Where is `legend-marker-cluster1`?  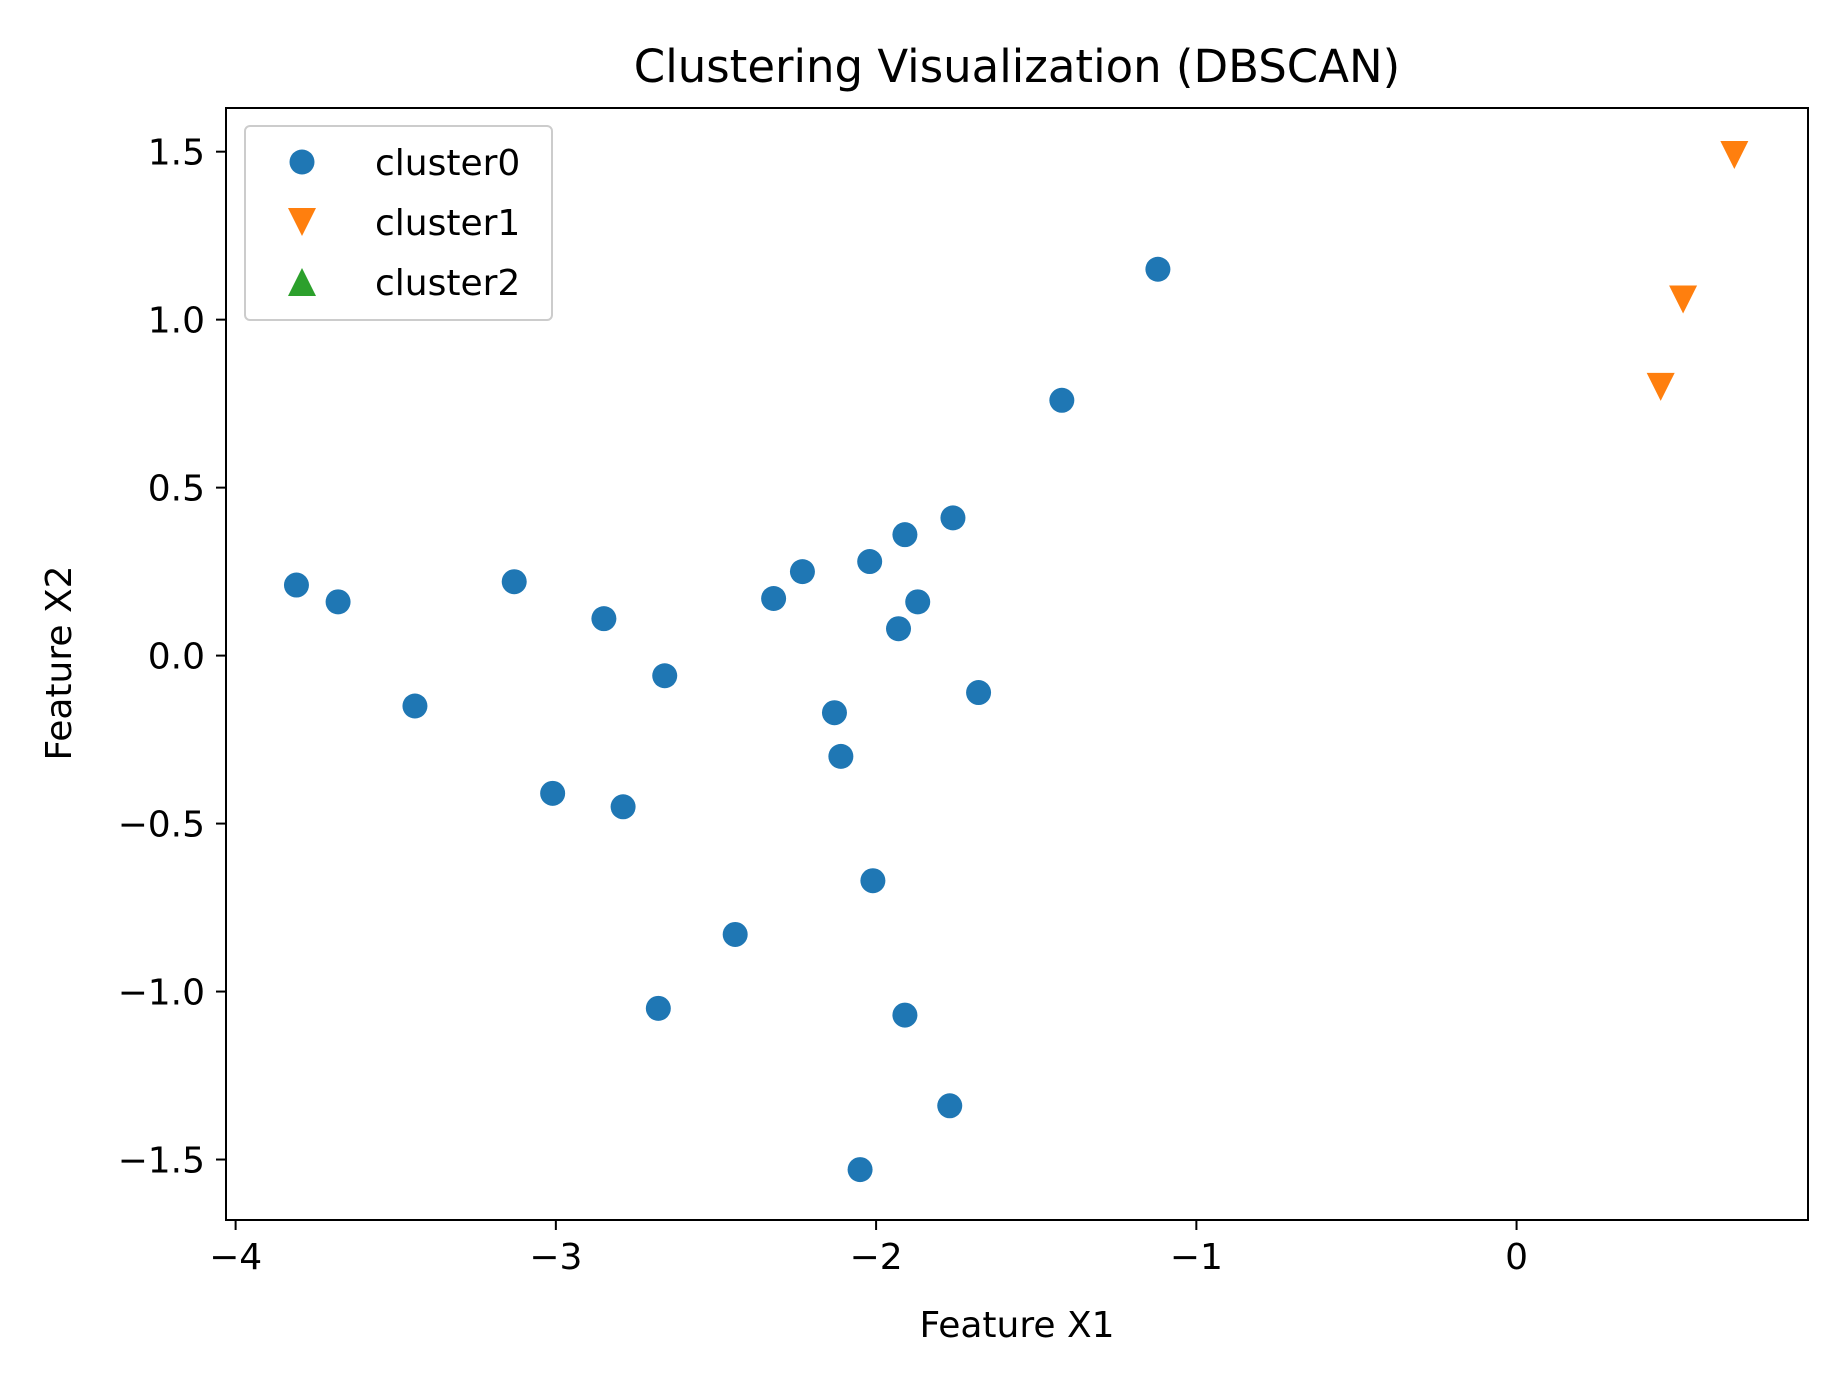 legend-marker-cluster1 is located at coordinates (302, 222).